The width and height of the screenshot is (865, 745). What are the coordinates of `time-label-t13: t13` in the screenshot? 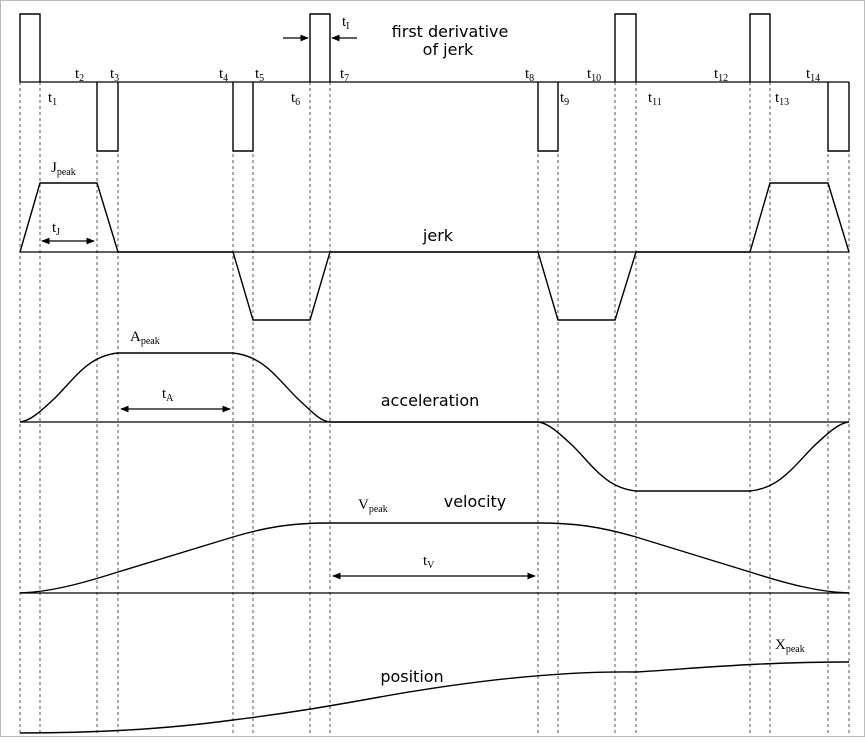 It's located at (782, 99).